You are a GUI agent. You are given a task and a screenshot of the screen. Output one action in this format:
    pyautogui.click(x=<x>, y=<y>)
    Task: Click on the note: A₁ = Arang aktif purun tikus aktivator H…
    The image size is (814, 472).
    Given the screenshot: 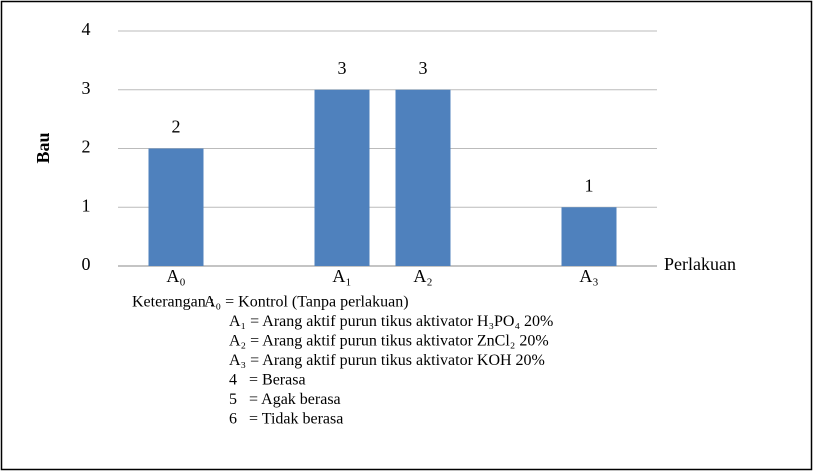 What is the action you would take?
    pyautogui.click(x=391, y=321)
    